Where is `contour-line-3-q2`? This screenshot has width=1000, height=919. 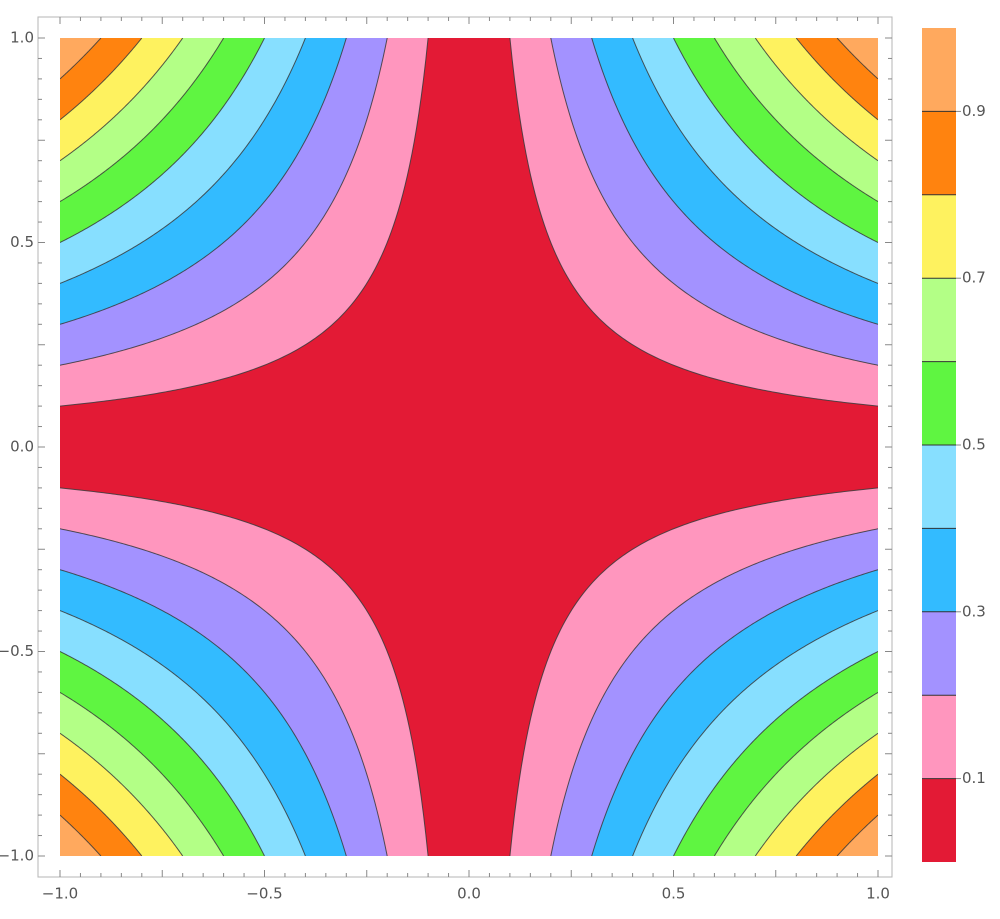
contour-line-3-q2 is located at coordinates (203, 181).